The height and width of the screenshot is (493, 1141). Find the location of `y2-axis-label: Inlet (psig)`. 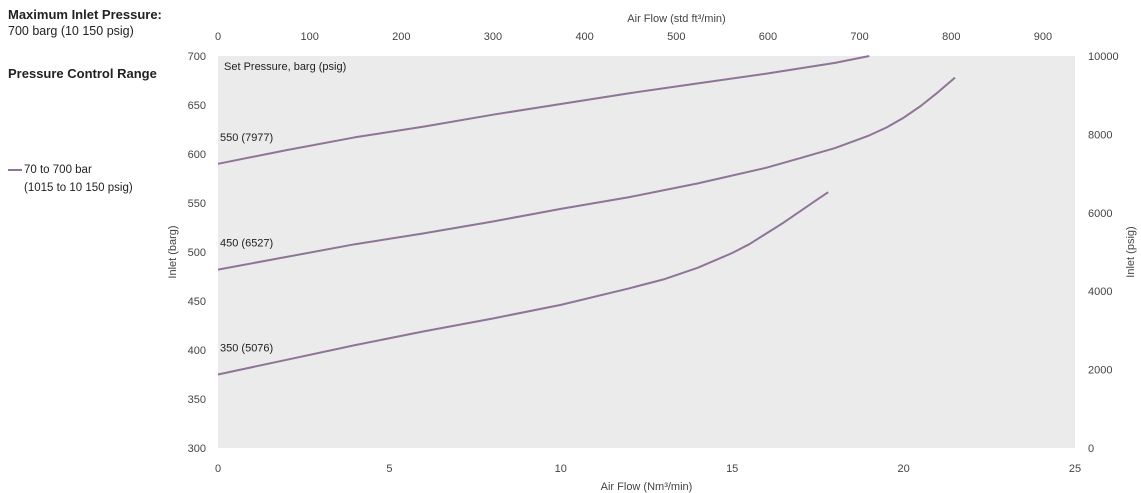

y2-axis-label: Inlet (psig) is located at coordinates (1131, 251).